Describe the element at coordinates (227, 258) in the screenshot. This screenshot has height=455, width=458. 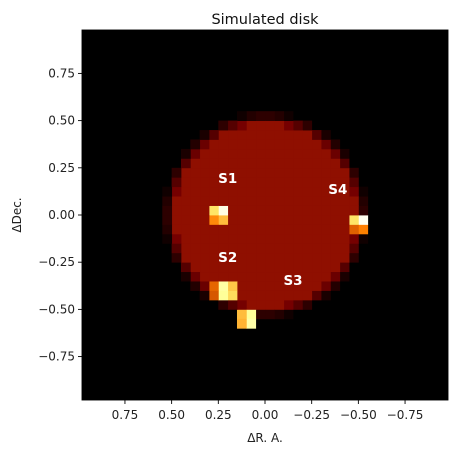
I see `source-label-s2: S2` at that location.